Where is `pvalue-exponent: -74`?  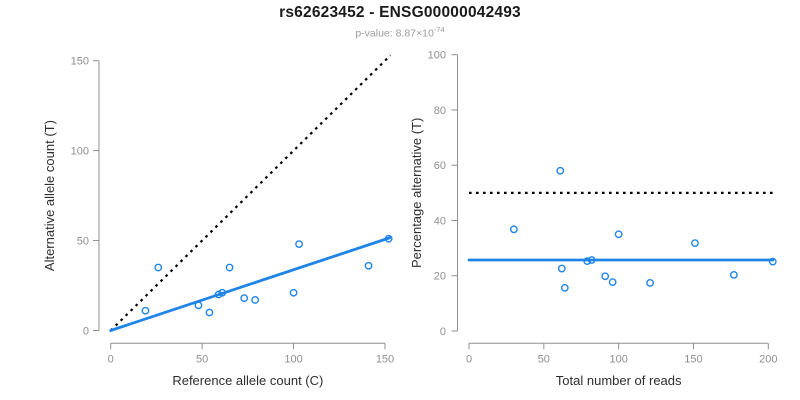 pvalue-exponent: -74 is located at coordinates (439, 29).